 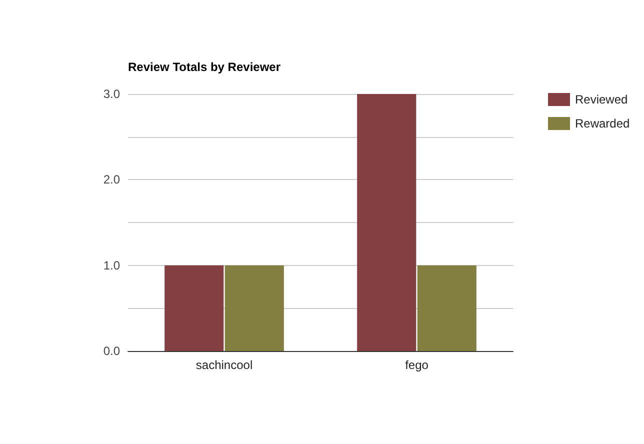 What do you see at coordinates (204, 67) in the screenshot?
I see `chart-title: Review Totals by Reviewer` at bounding box center [204, 67].